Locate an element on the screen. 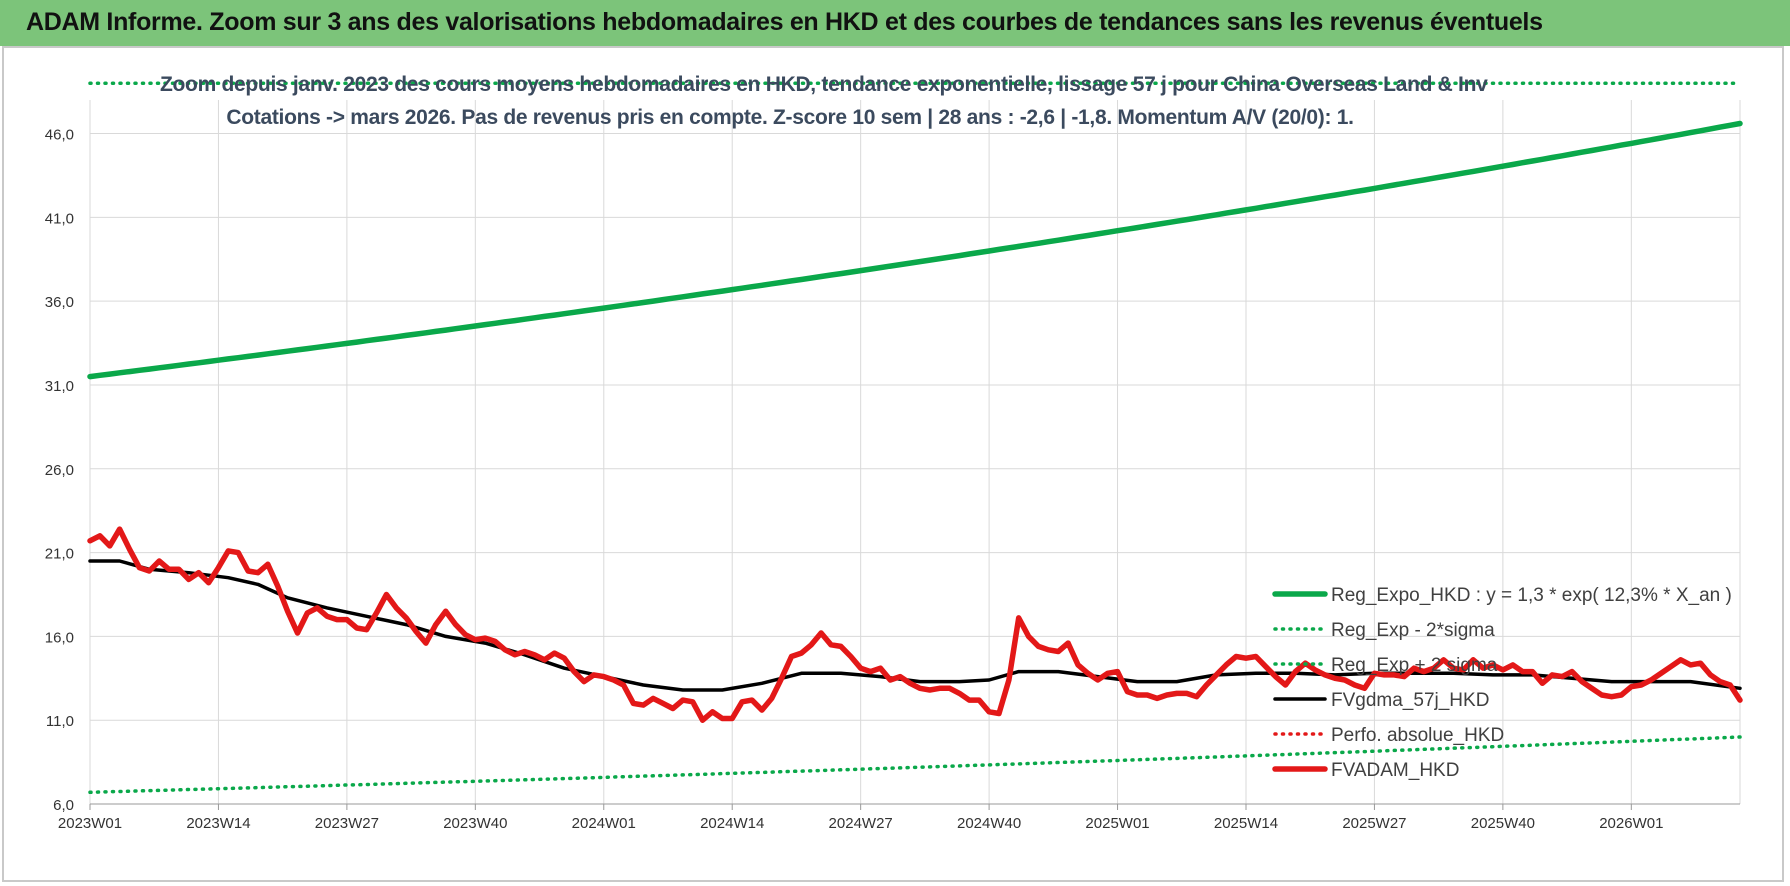  y-tick-label: 46,0 is located at coordinates (59, 135).